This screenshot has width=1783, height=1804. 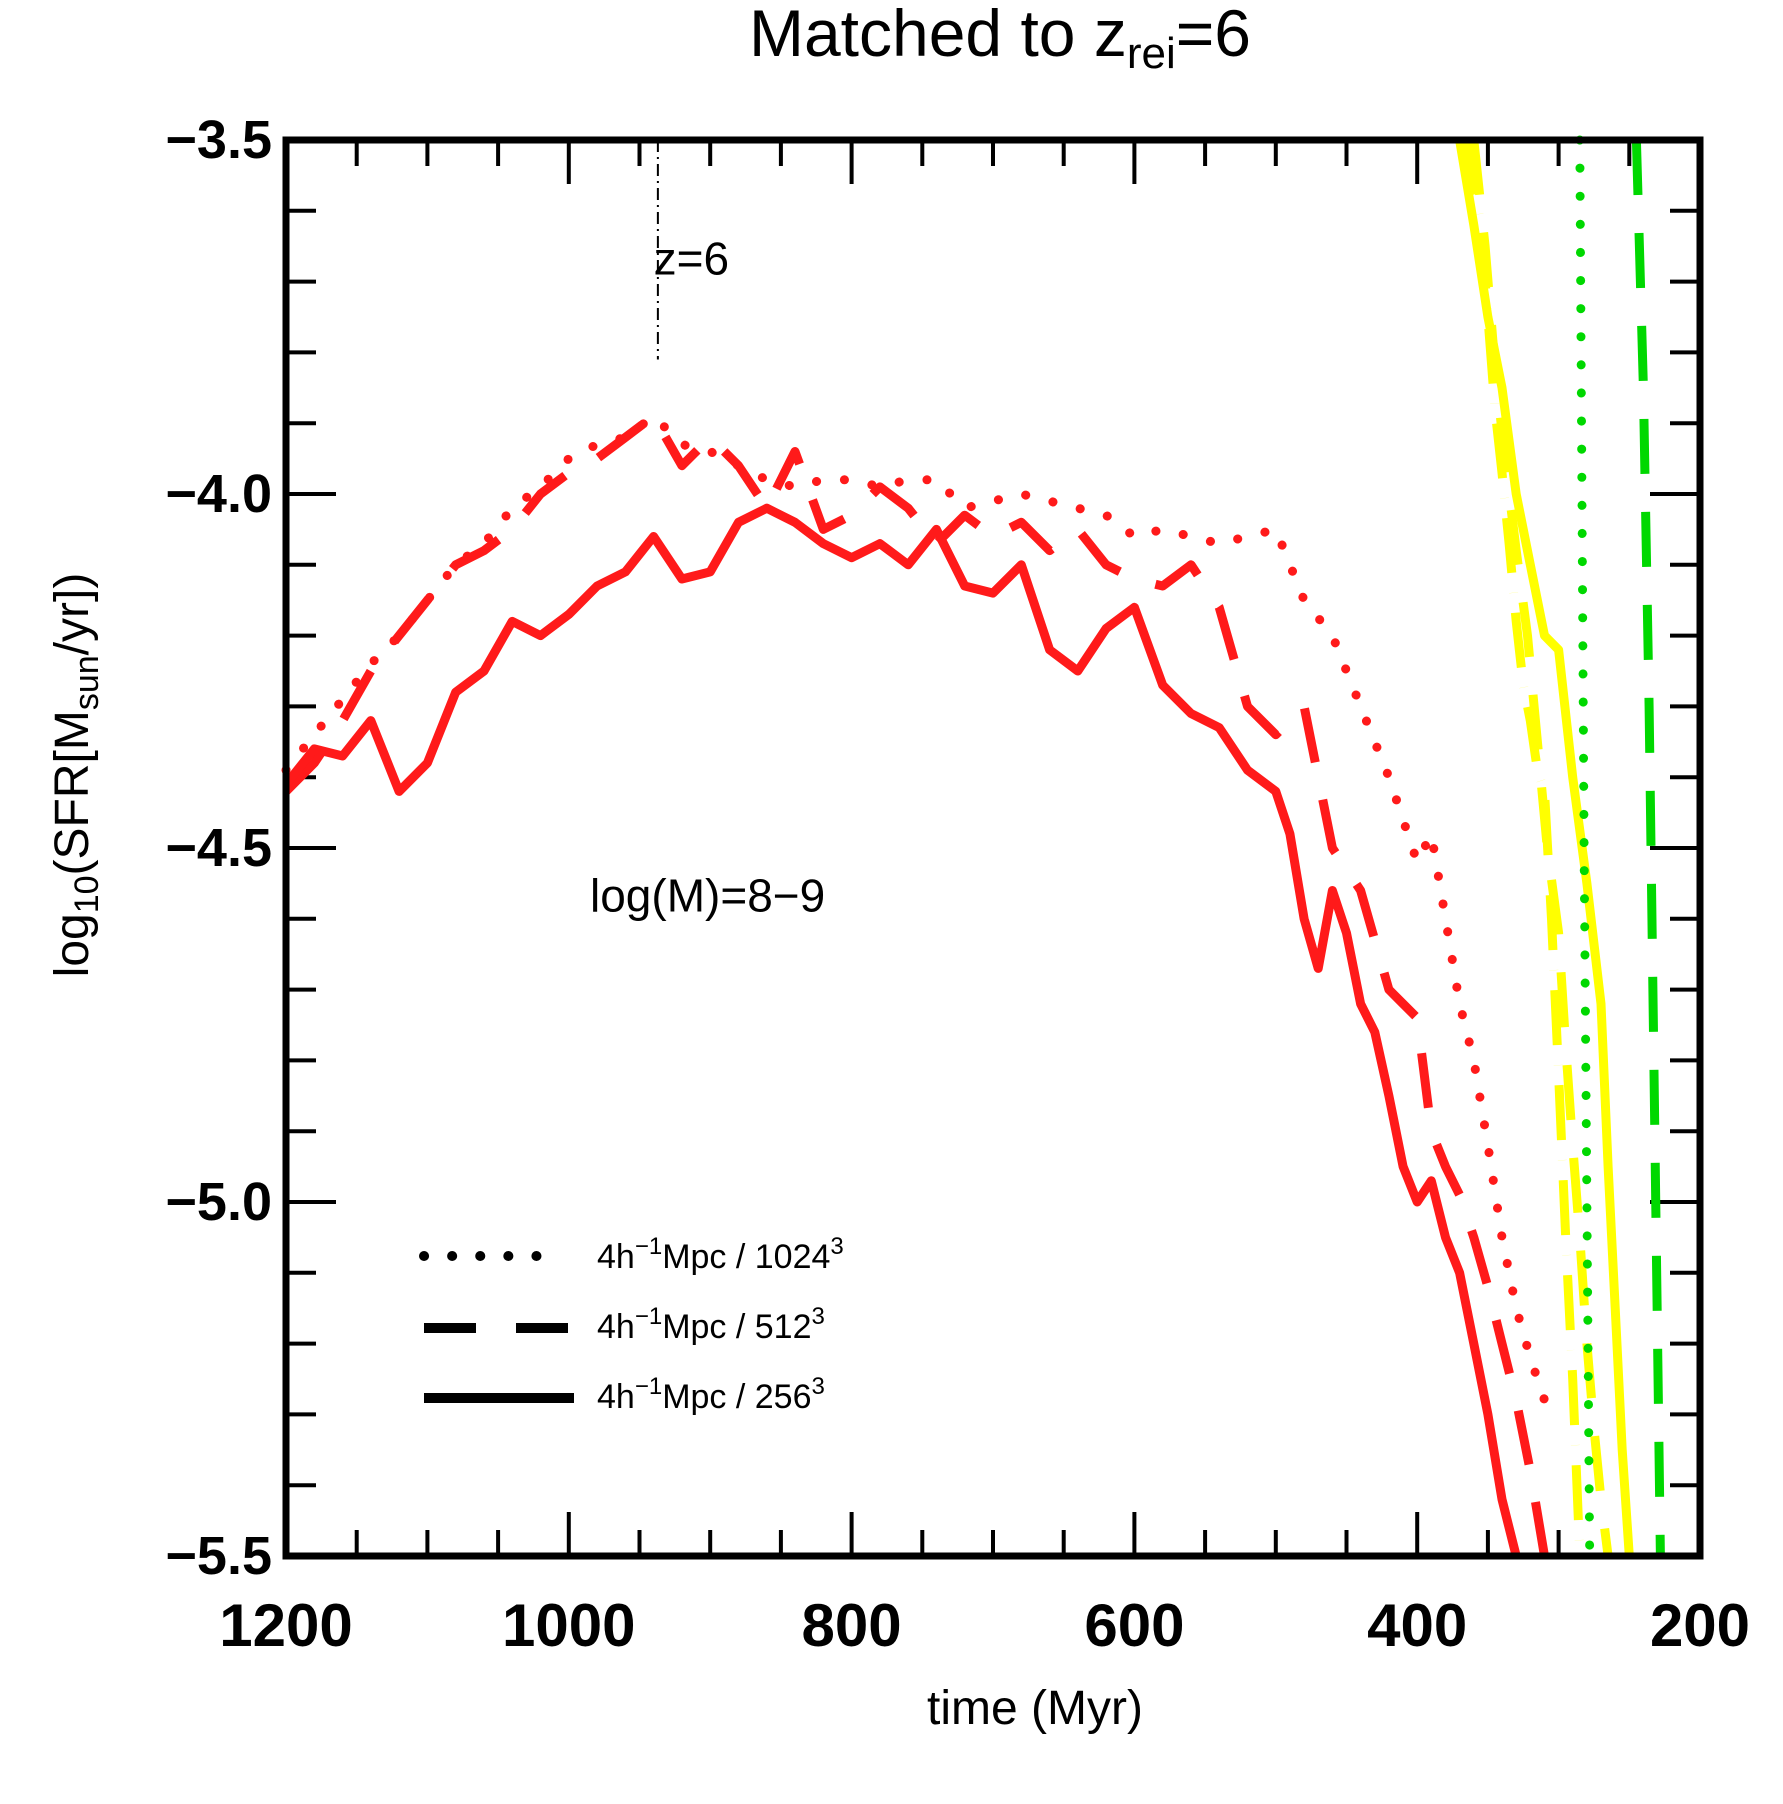 I want to click on legend-label-512-sup2: 3, so click(x=818, y=1316).